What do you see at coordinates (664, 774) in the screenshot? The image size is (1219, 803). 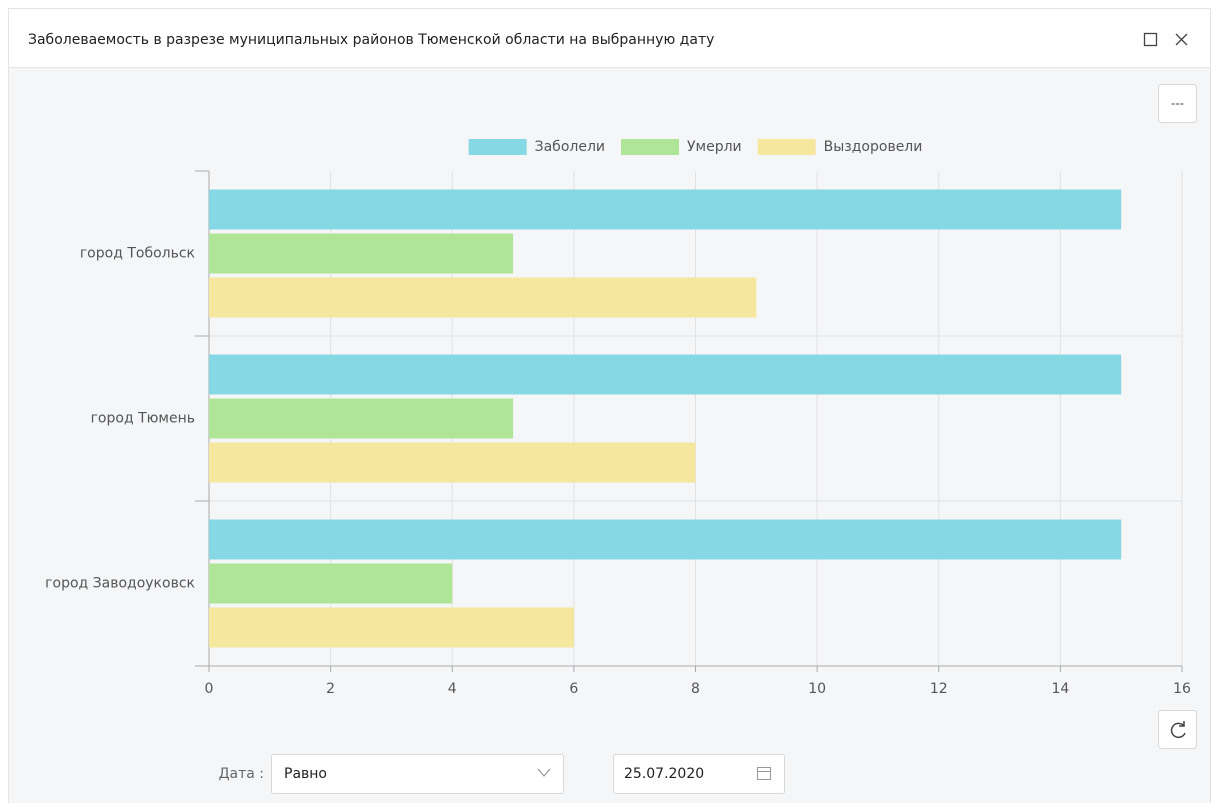 I see `date-value: 25.07.2020` at bounding box center [664, 774].